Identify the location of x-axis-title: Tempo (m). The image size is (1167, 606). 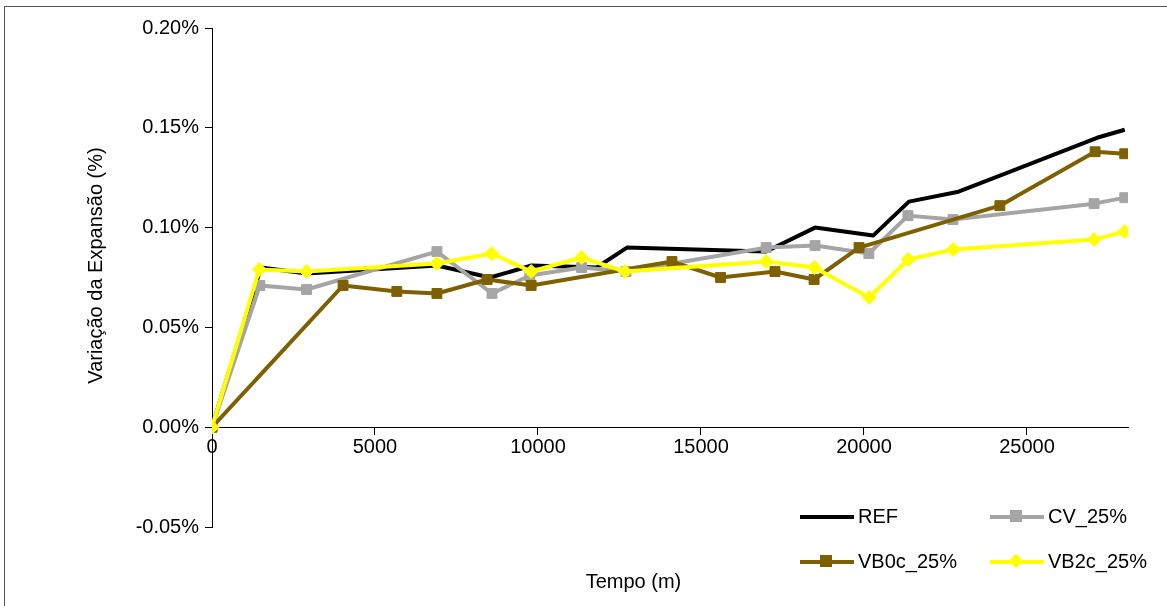
(633, 581).